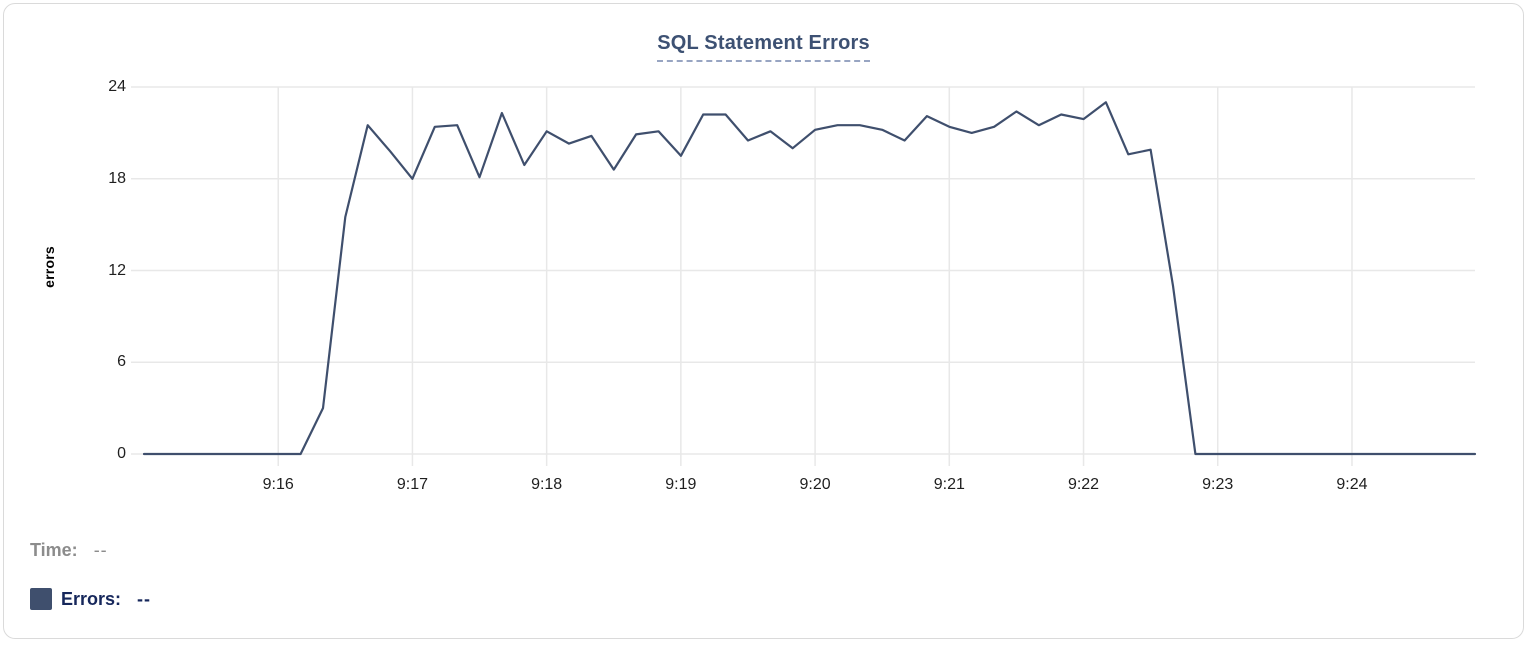  Describe the element at coordinates (1083, 484) in the screenshot. I see `x-tick-label: 9:22` at that location.